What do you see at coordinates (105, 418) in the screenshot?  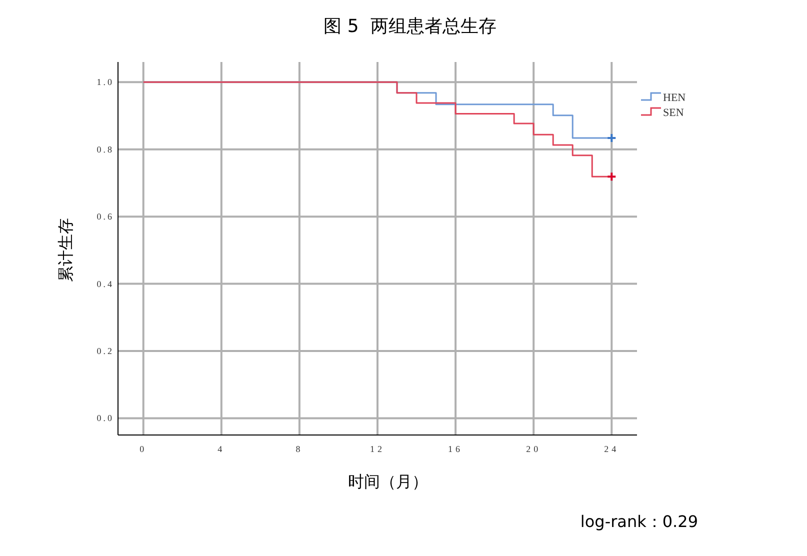 I see `y-tick-label: 0.0` at bounding box center [105, 418].